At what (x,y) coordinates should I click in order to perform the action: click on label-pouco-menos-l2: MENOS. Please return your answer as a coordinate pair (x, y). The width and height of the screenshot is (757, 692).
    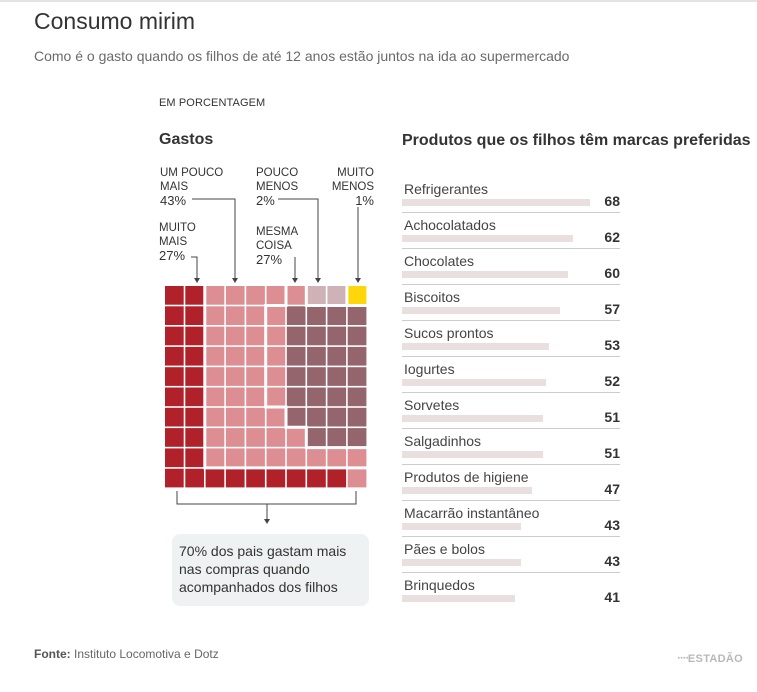
    Looking at the image, I should click on (277, 187).